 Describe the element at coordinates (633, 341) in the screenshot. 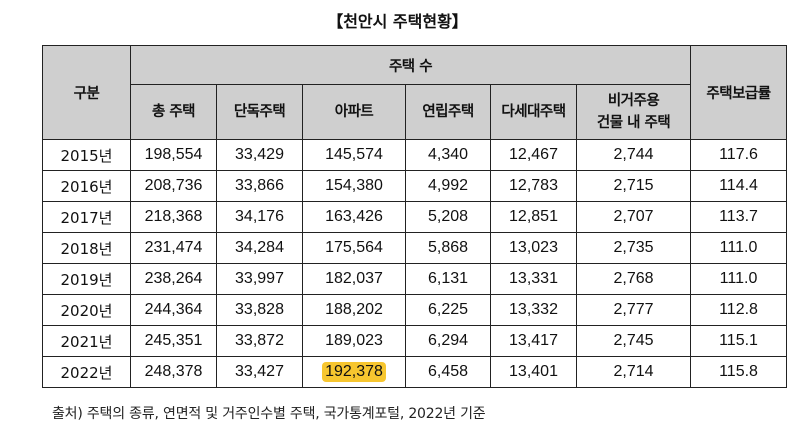

I see `cell-non-residential: 2,745` at that location.